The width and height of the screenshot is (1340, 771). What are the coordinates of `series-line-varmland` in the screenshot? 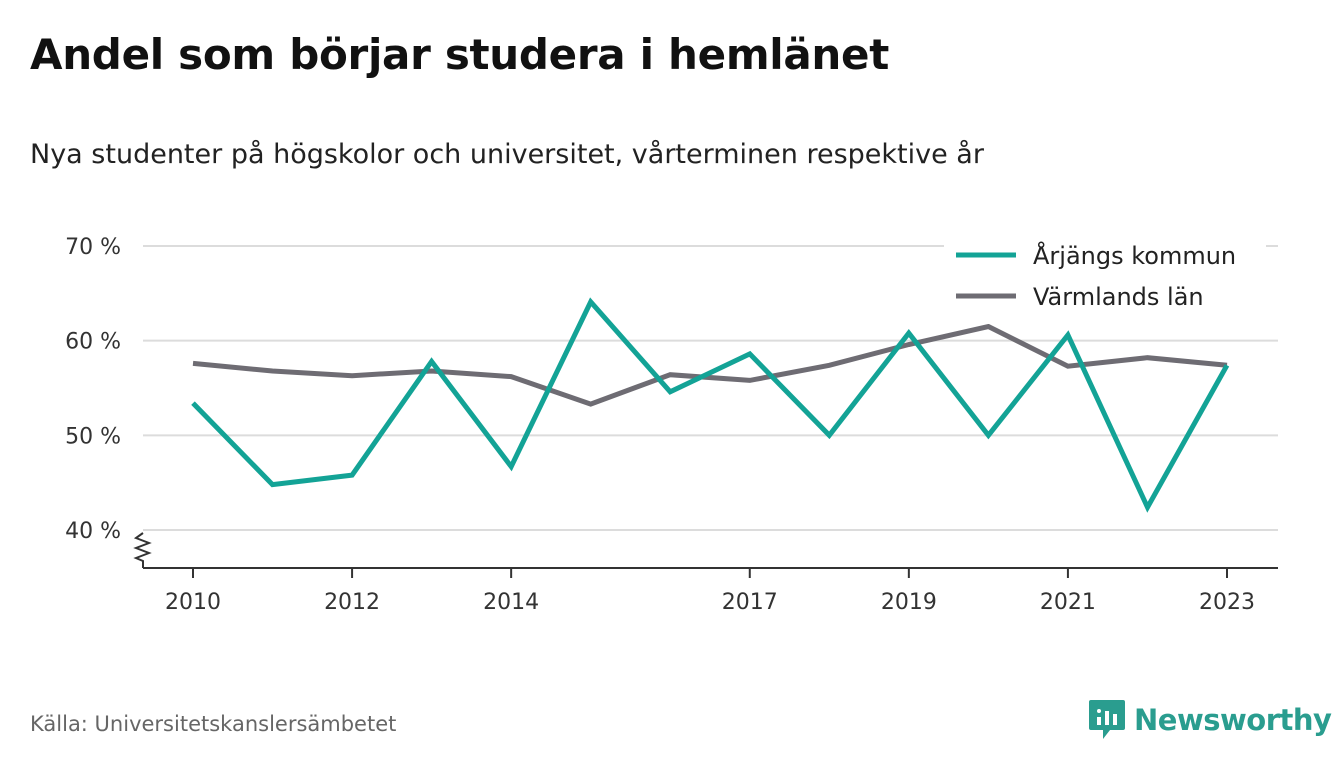 It's located at (710, 365).